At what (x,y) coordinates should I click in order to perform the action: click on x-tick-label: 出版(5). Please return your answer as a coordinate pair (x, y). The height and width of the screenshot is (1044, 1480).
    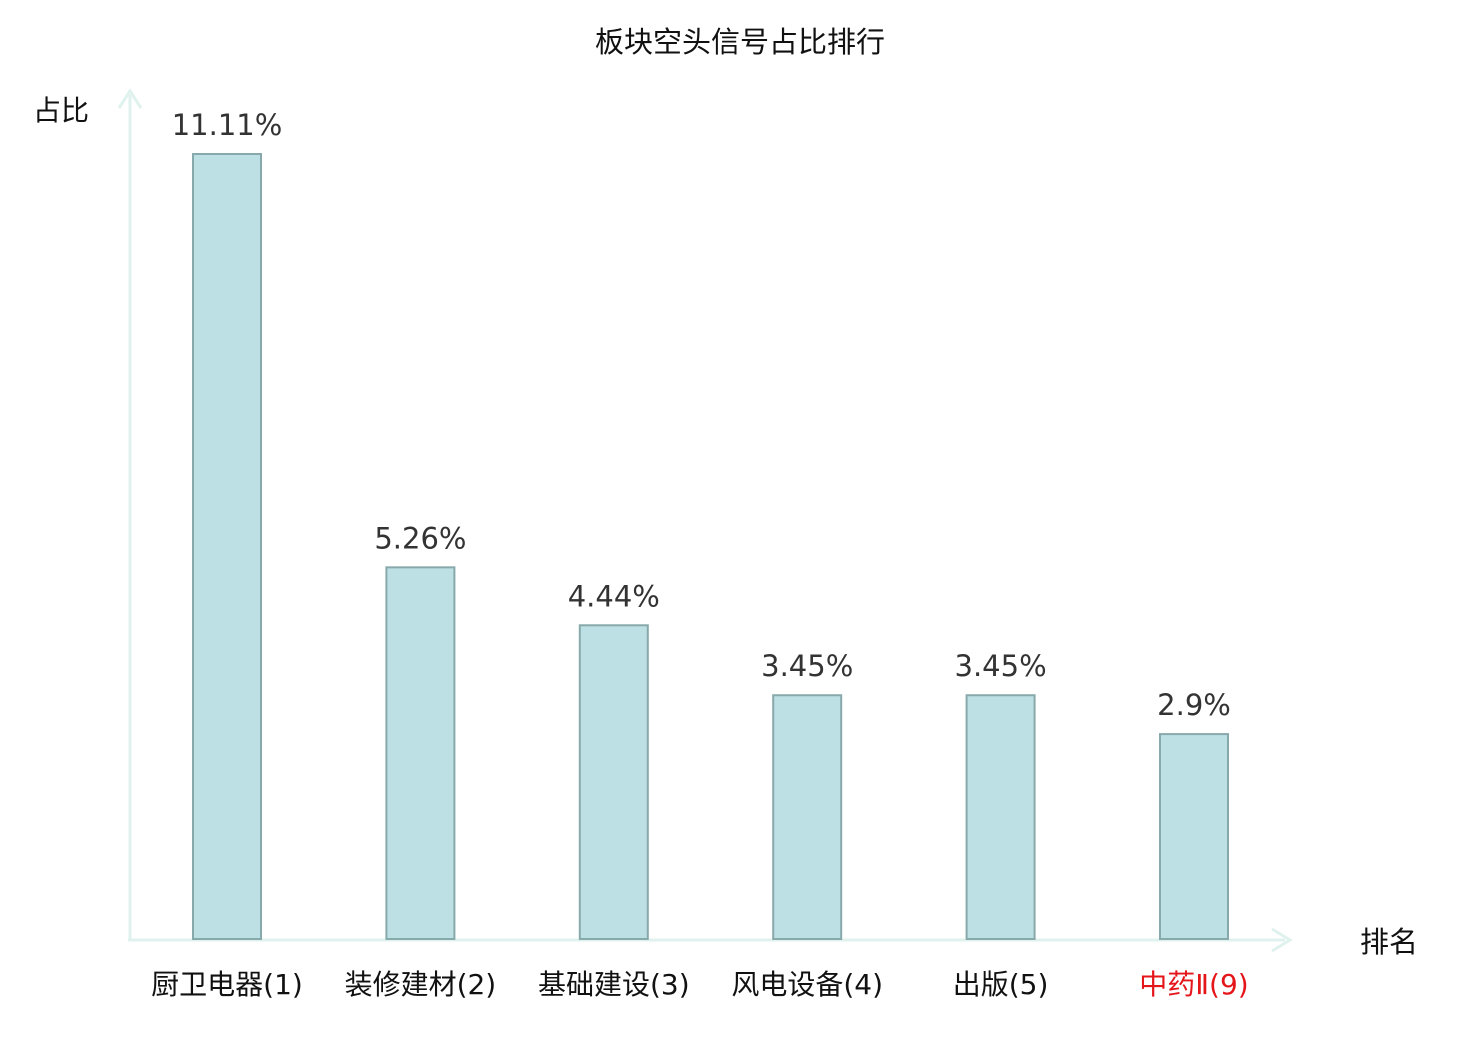
    Looking at the image, I should click on (1001, 984).